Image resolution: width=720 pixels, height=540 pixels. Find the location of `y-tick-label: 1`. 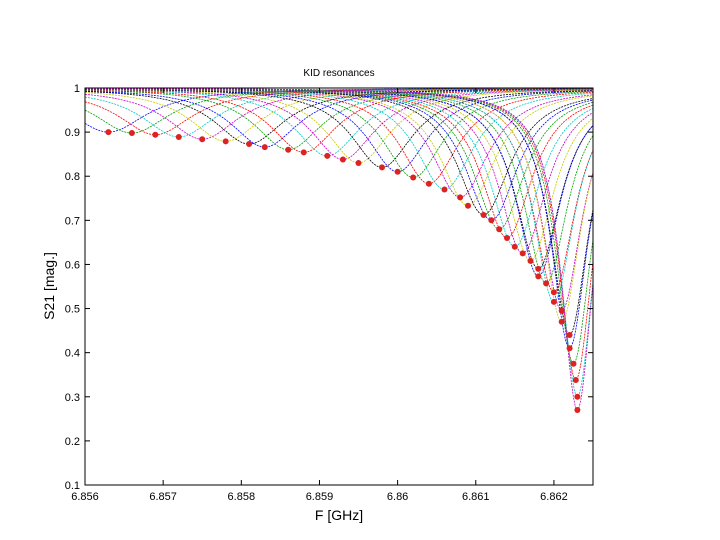

y-tick-label: 1 is located at coordinates (77, 89).